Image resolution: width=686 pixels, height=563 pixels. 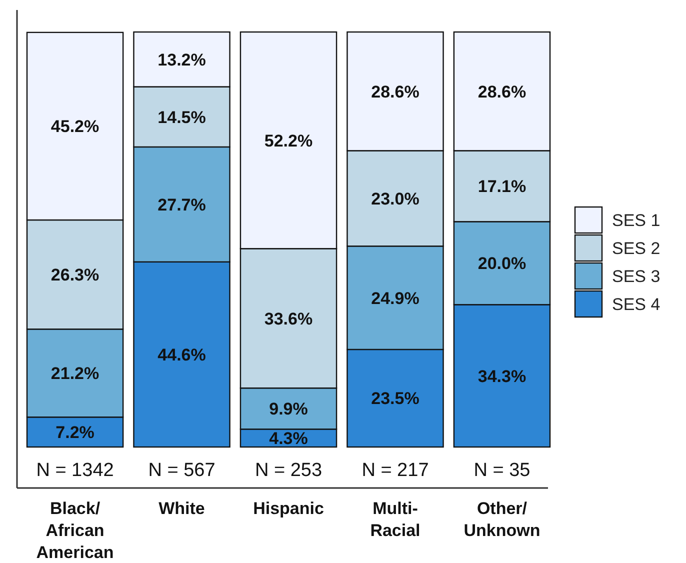 What do you see at coordinates (288, 438) in the screenshot?
I see `data-label: 4.3%` at bounding box center [288, 438].